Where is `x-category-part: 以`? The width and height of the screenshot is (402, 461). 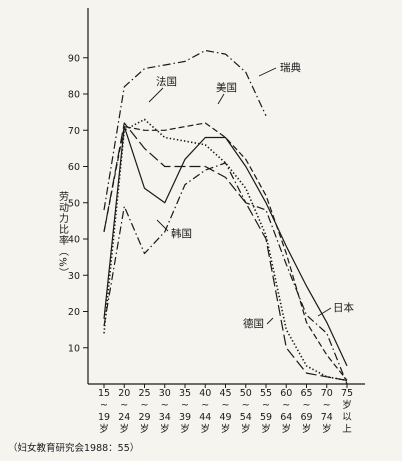 x-category-part: 以 is located at coordinates (347, 417).